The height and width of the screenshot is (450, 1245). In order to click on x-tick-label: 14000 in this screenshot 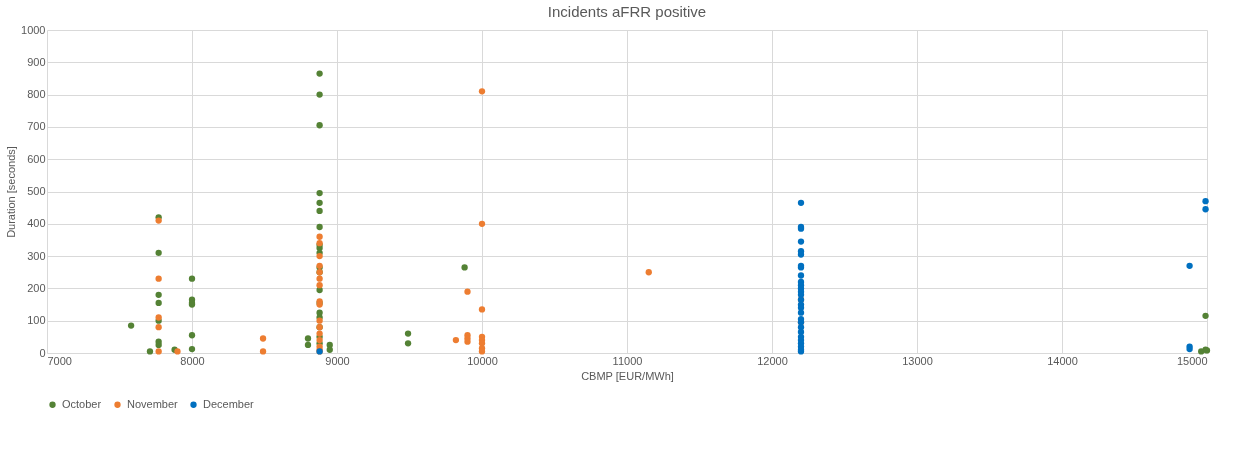, I will do `click(1062, 360)`.